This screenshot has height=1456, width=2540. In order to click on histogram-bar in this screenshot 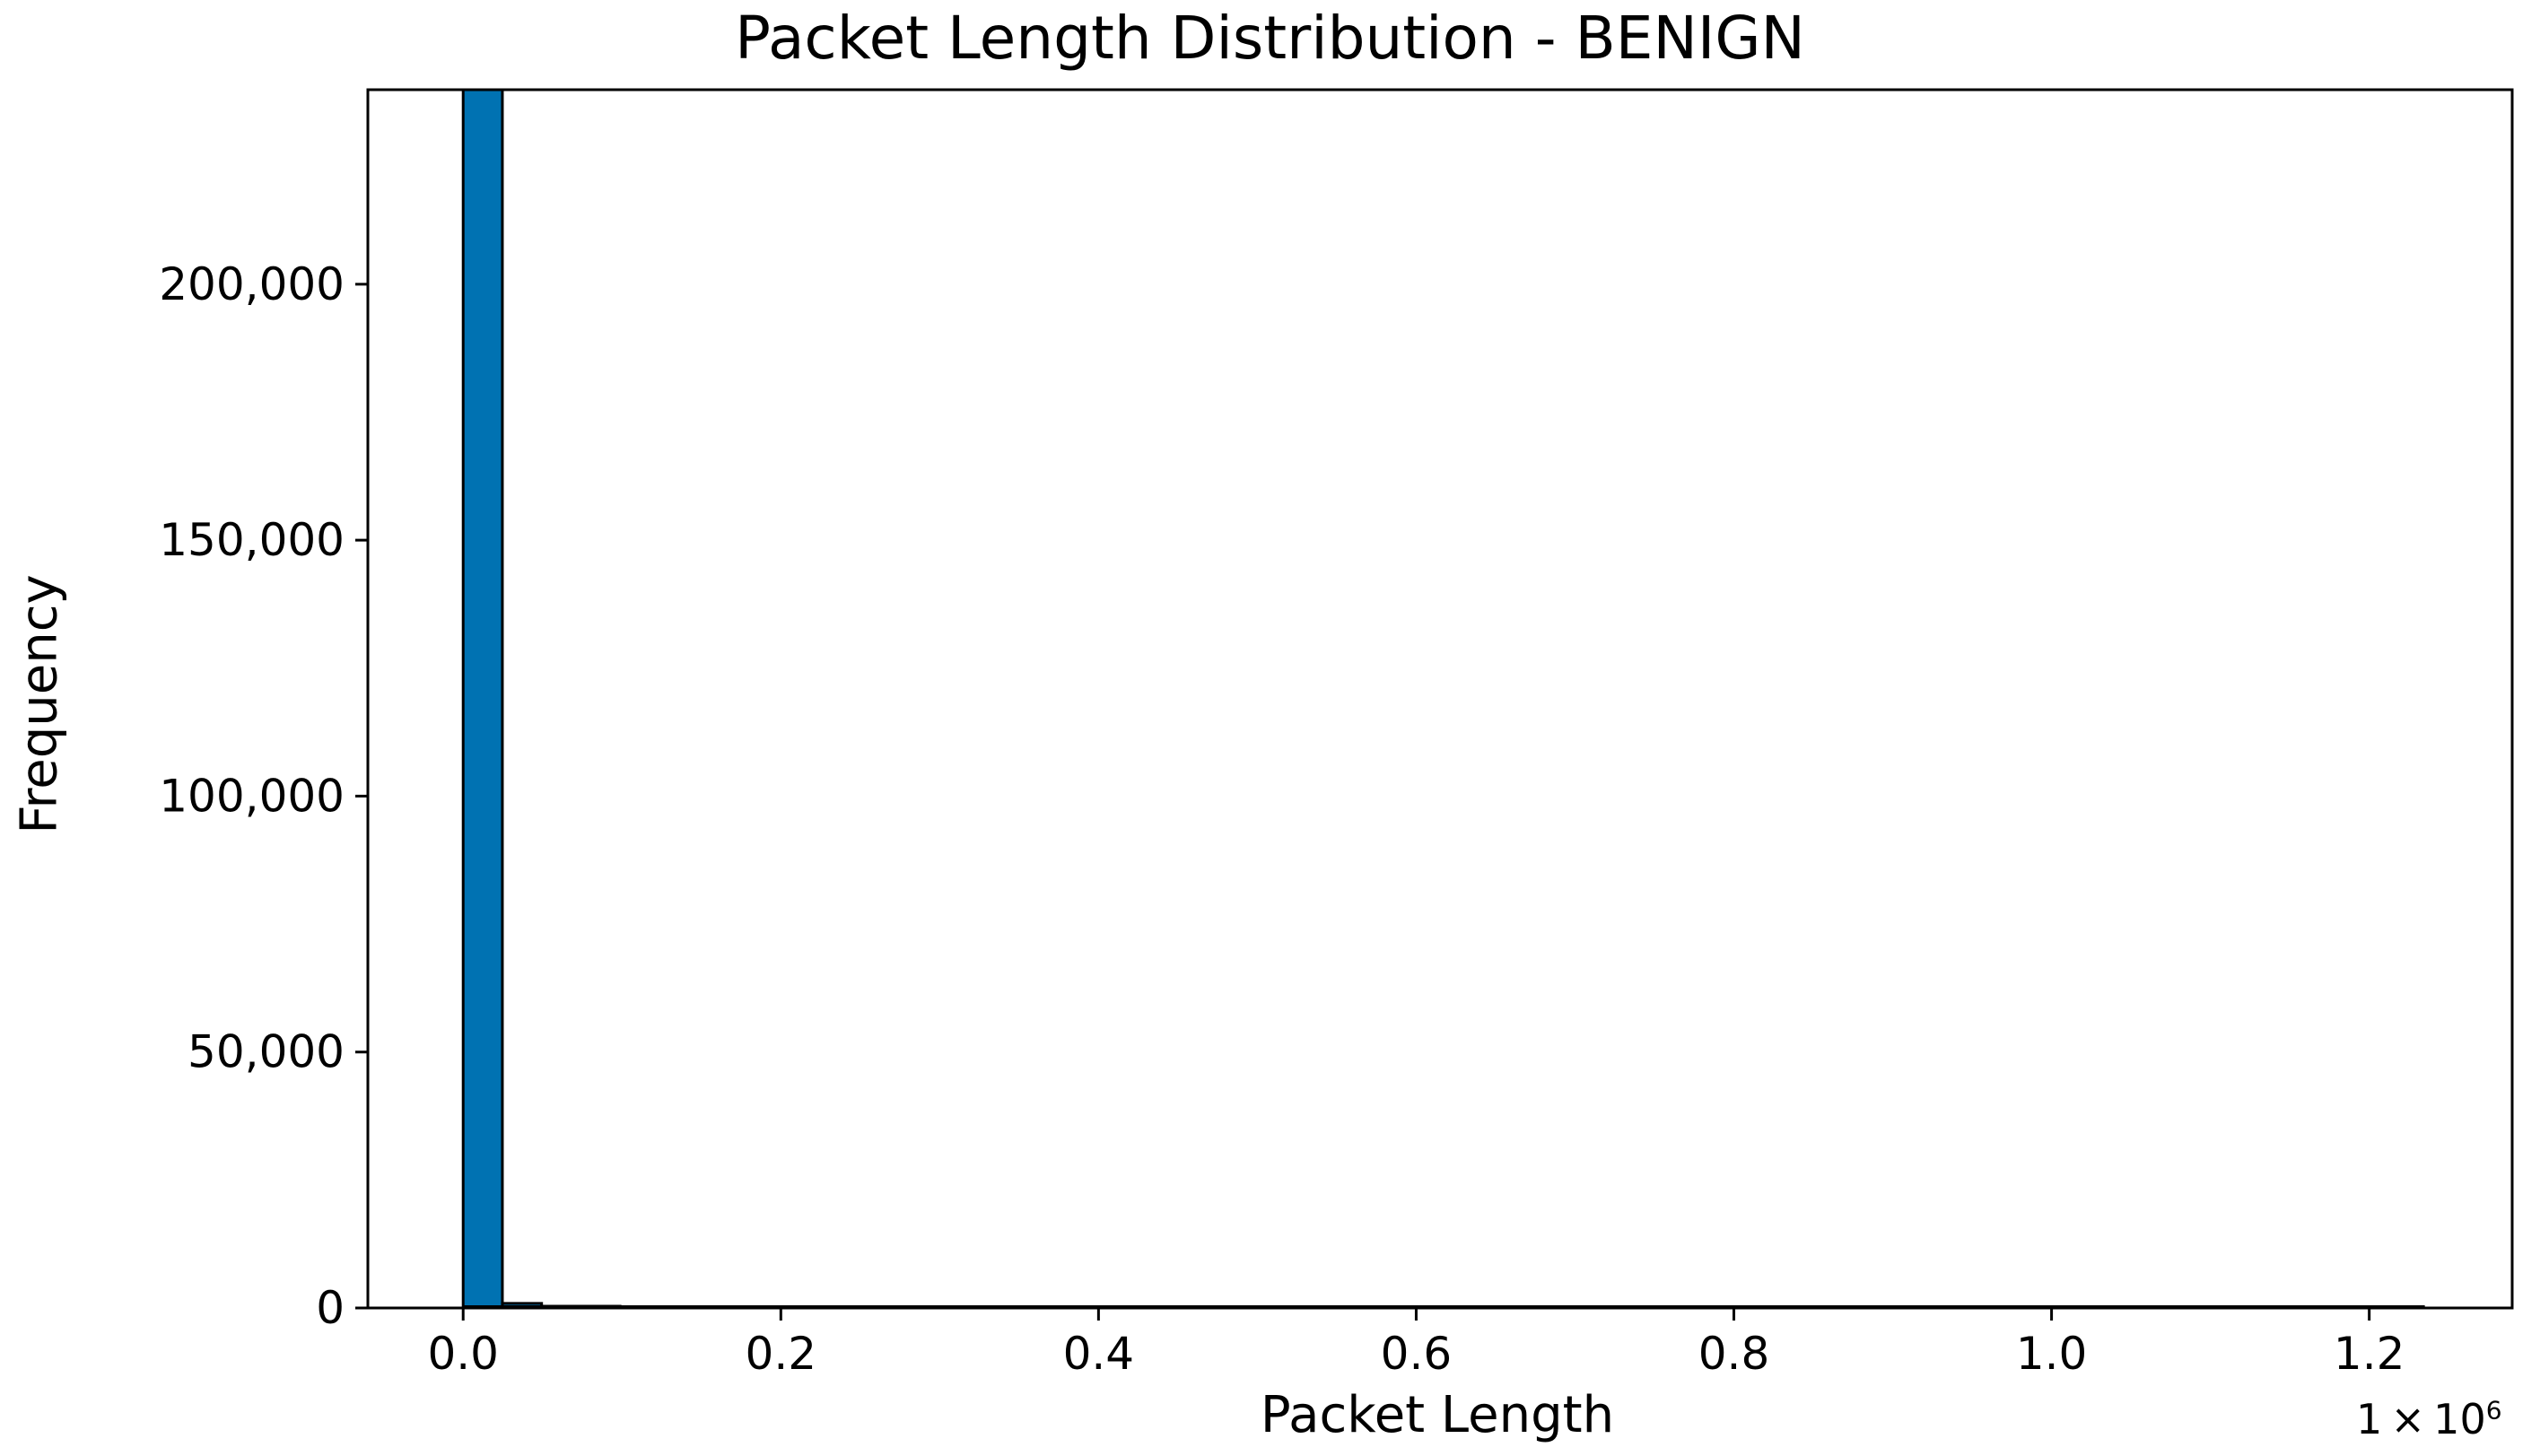, I will do `click(482, 699)`.